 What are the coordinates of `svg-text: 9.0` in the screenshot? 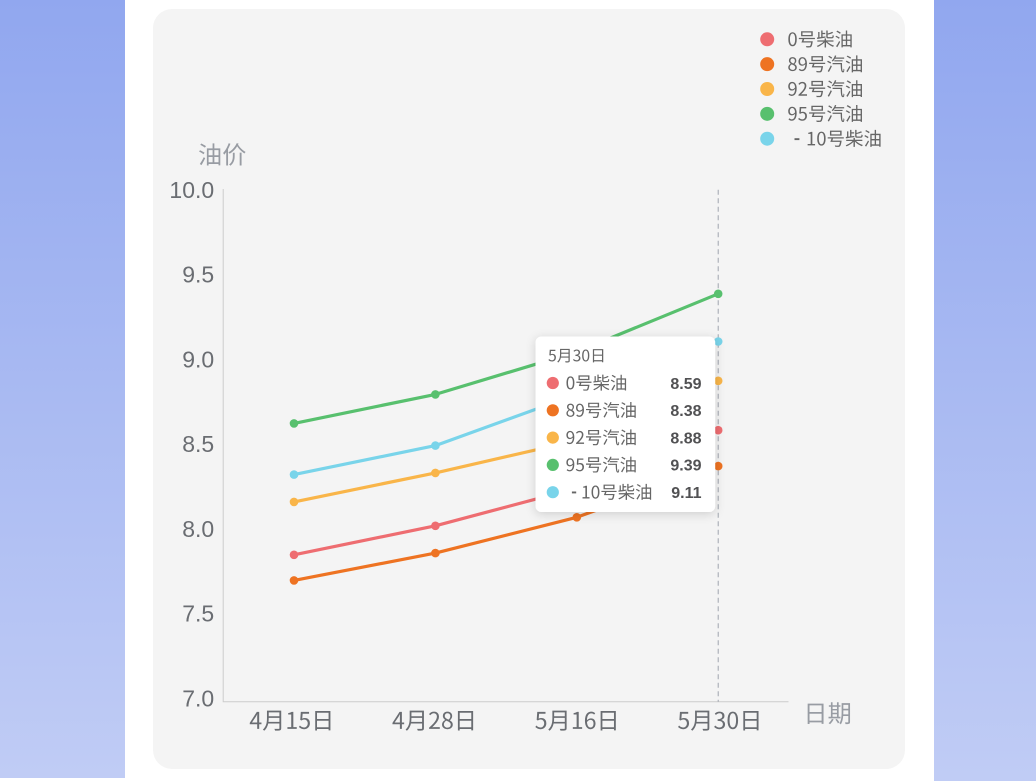 It's located at (198, 359).